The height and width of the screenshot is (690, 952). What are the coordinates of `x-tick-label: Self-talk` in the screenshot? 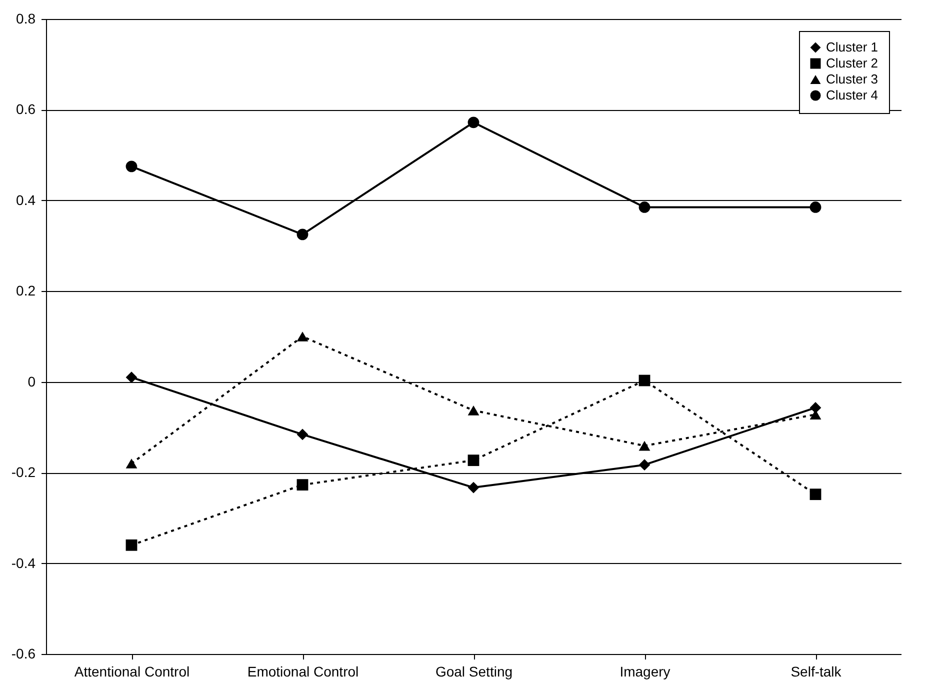 It's located at (816, 672).